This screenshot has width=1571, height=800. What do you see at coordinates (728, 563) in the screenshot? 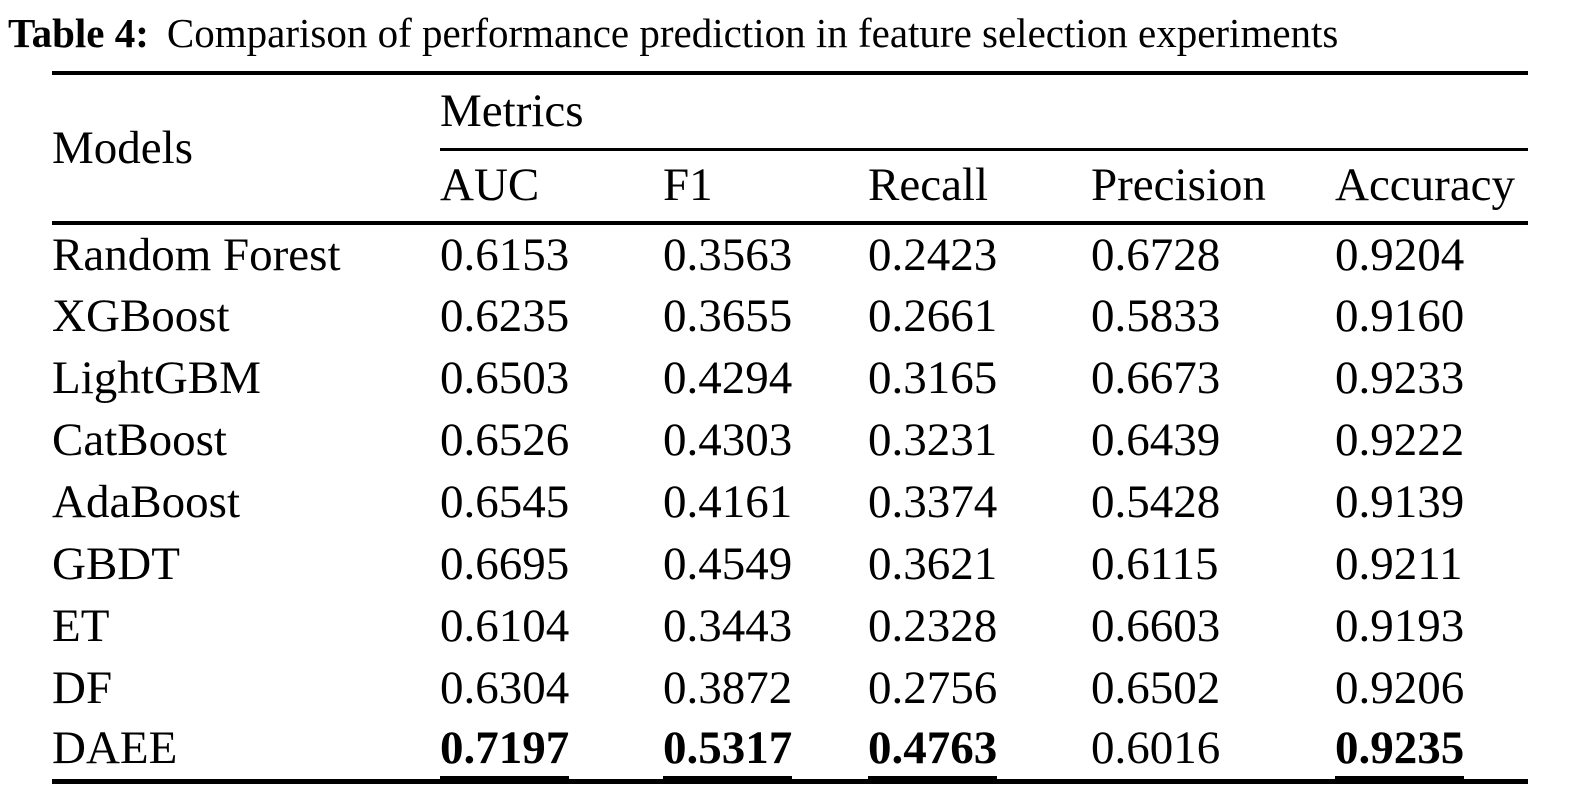
I see `metric-value-cell: 0.4549` at bounding box center [728, 563].